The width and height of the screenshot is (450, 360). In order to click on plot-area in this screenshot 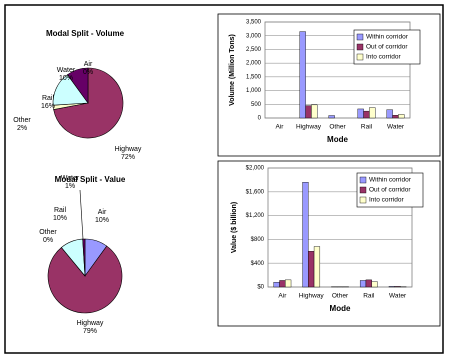, I will do `click(337, 70)`.